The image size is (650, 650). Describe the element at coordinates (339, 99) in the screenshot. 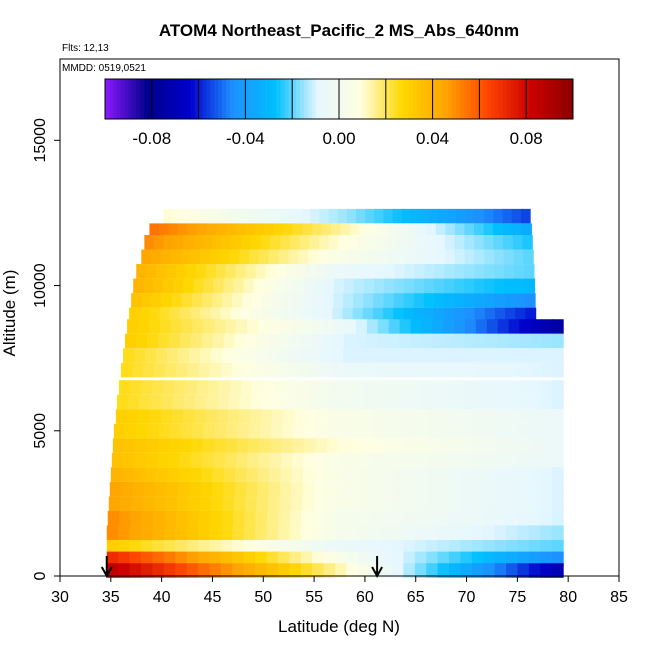

I see `colorbar-frame` at that location.